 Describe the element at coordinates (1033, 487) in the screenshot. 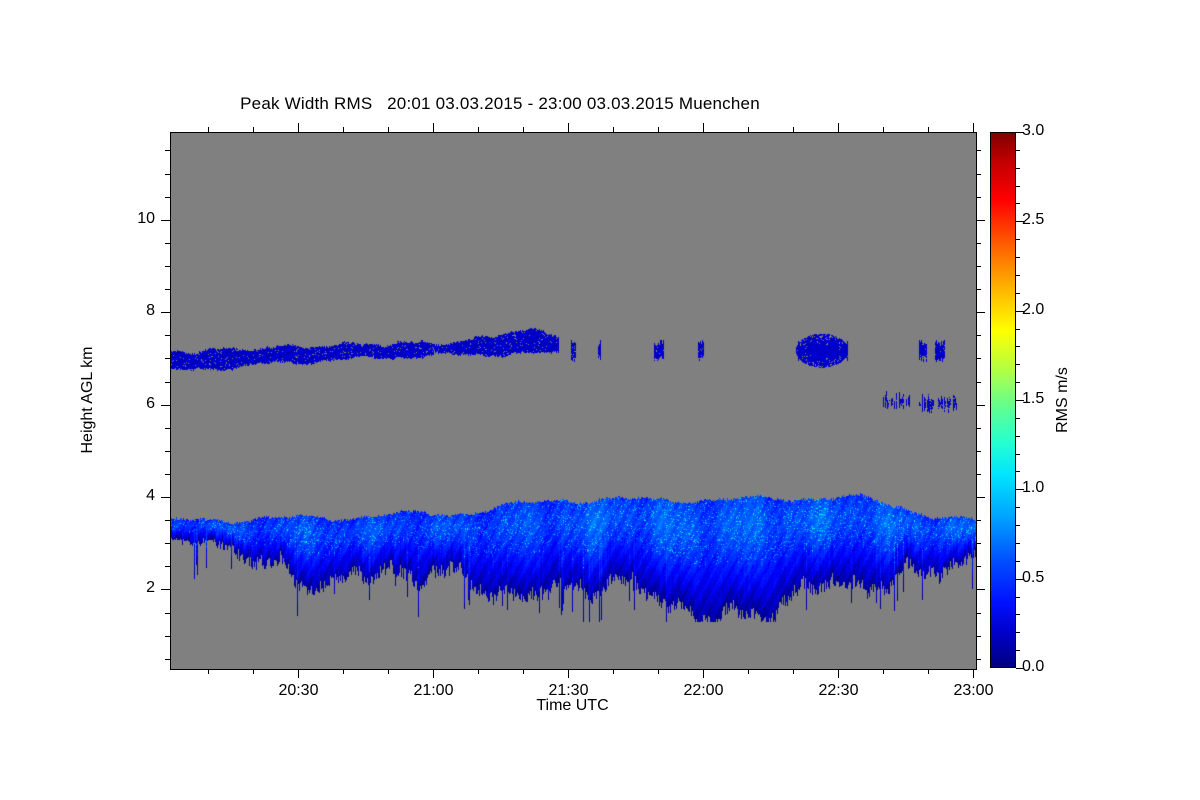

I see `colorbar-tick-label: 1.0` at that location.